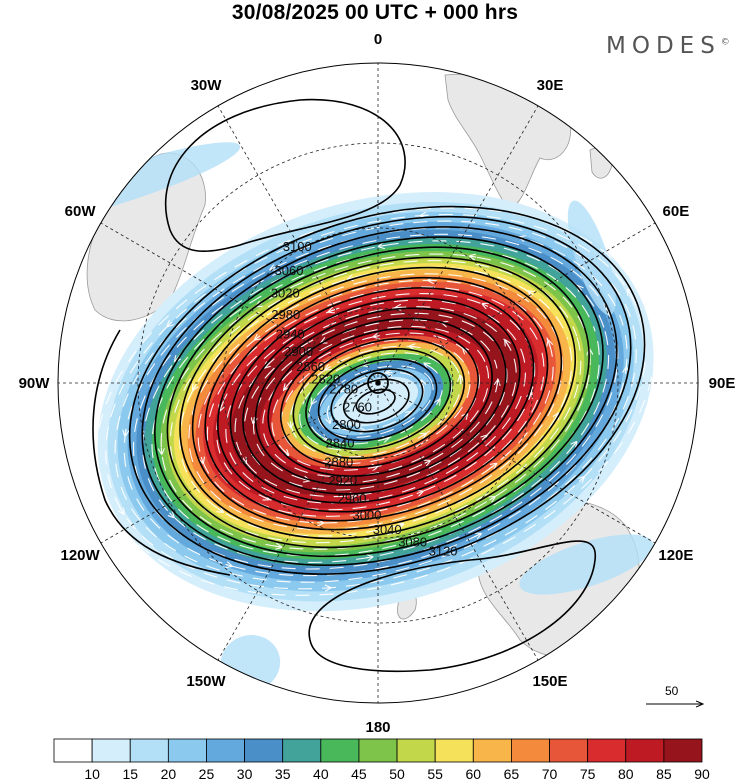 Image resolution: width=750 pixels, height=782 pixels. I want to click on contour-label-3060: 3060, so click(289, 270).